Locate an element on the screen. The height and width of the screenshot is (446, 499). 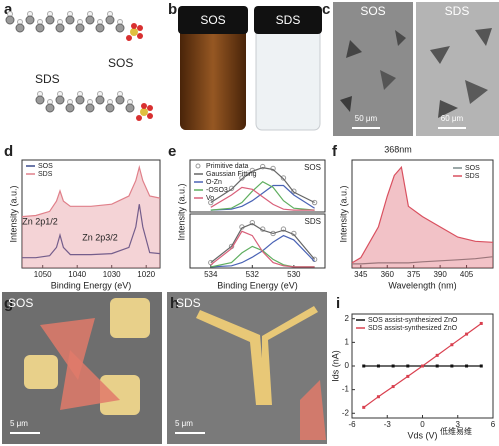
panel-label: g is located at coordinates (8, 303).